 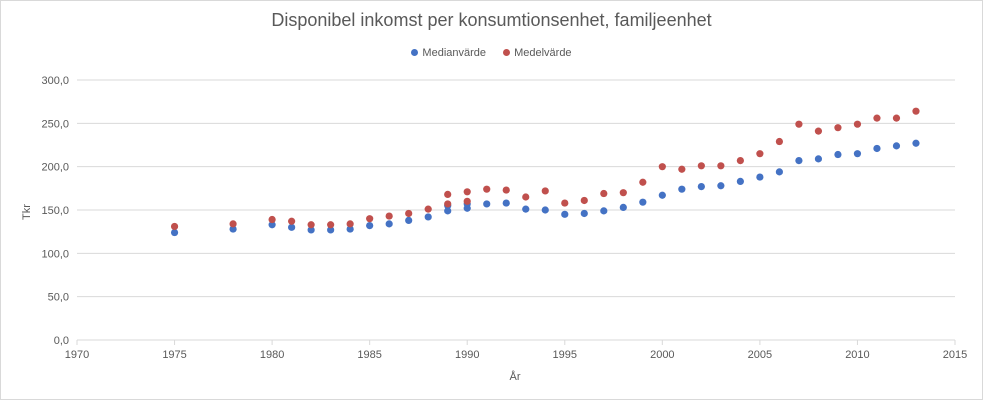 I want to click on legend-item-mean: Medelvärde, so click(x=537, y=53).